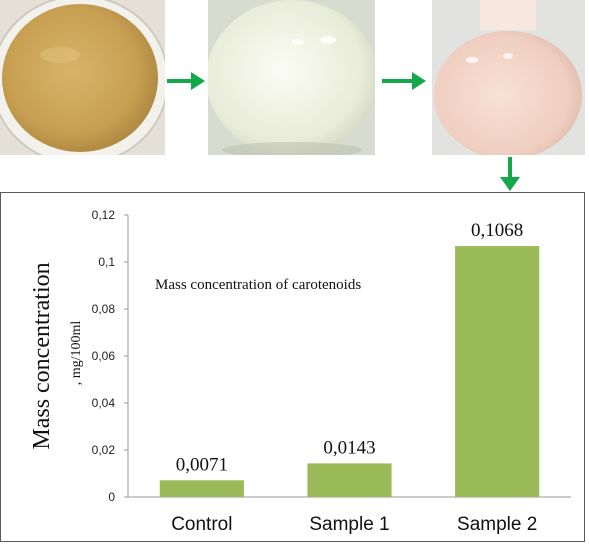 This screenshot has width=589, height=546. What do you see at coordinates (104, 450) in the screenshot?
I see `y-tick-label: 0,02` at bounding box center [104, 450].